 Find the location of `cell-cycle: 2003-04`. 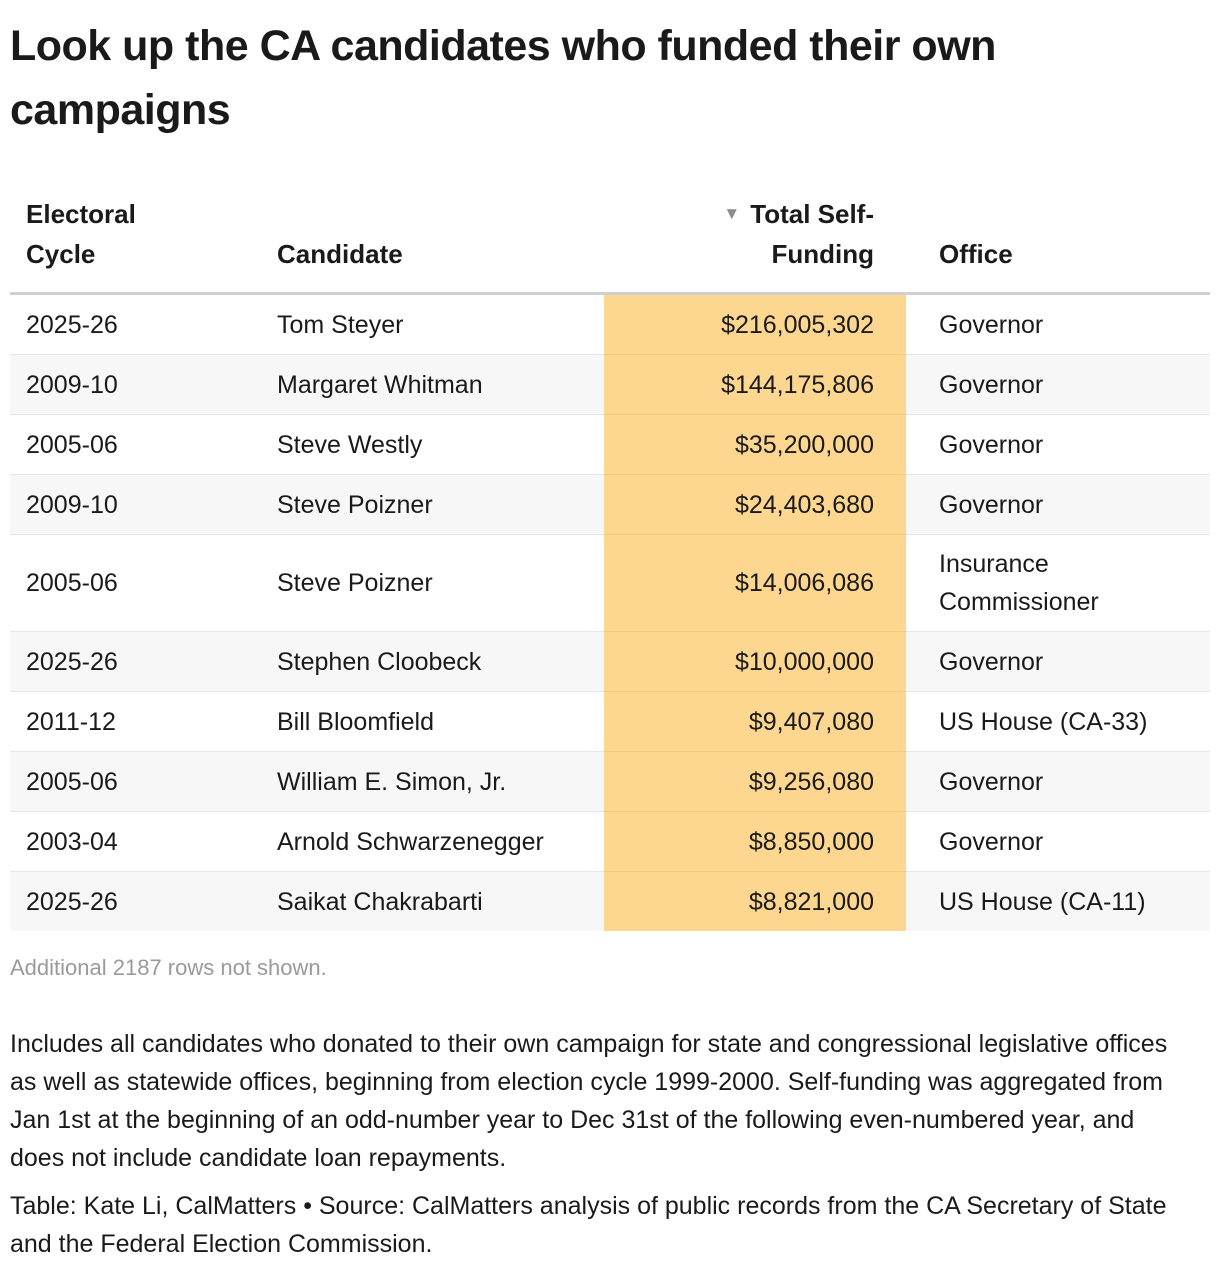

cell-cycle: 2003-04 is located at coordinates (135, 841).